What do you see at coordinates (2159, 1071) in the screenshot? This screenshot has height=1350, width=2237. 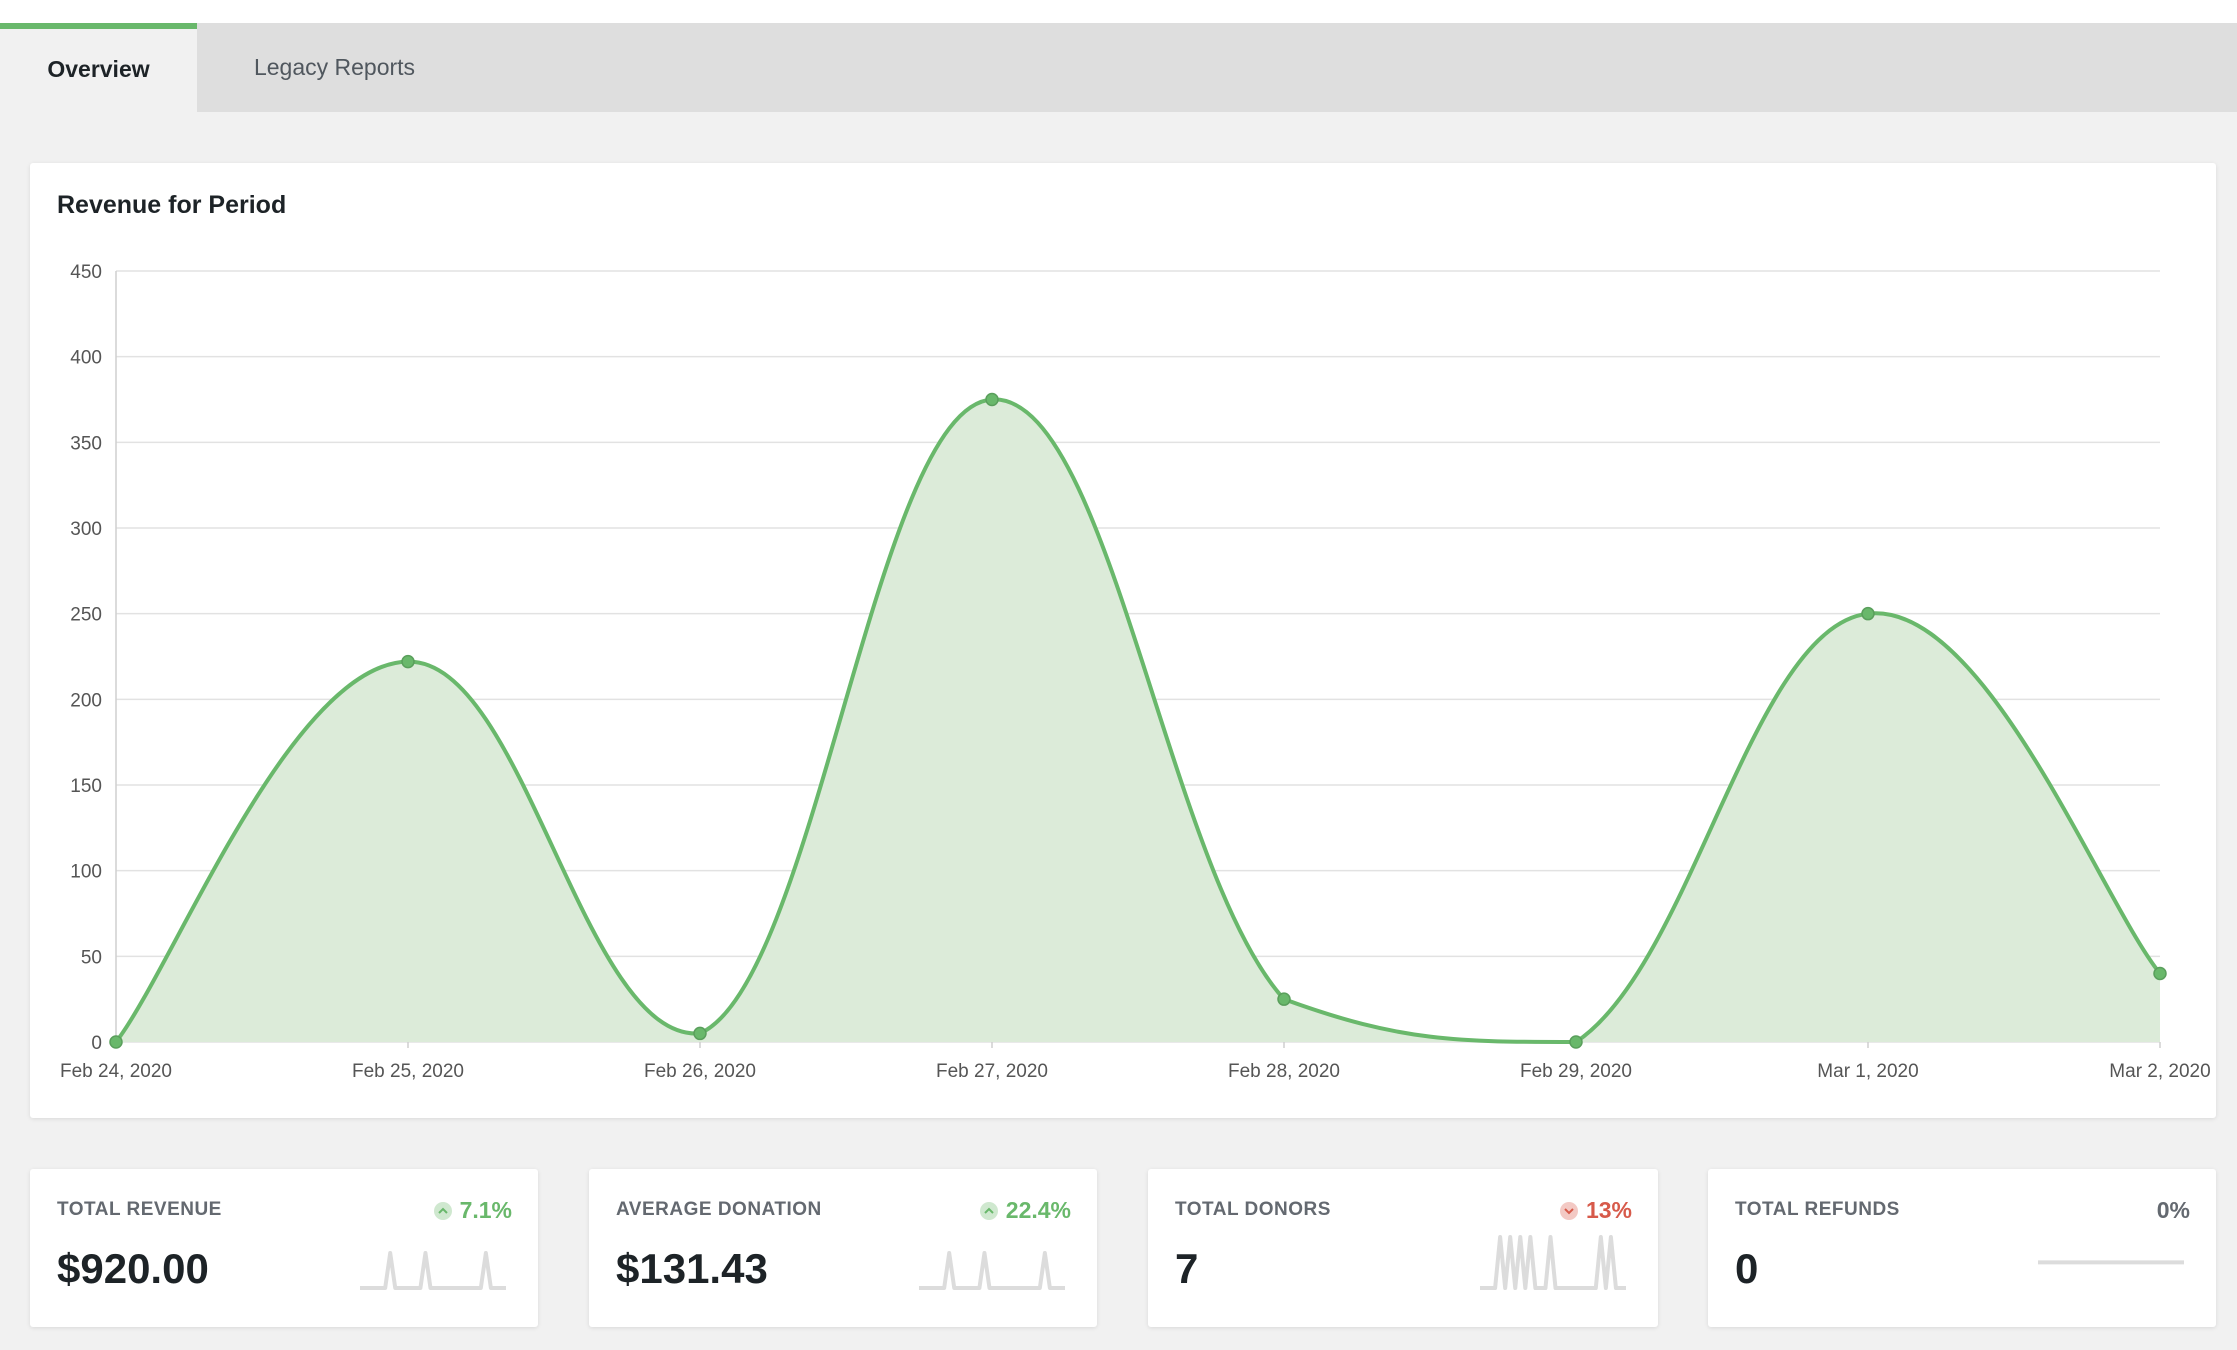 I see `x-tick-label: Mar 2, 2020` at bounding box center [2159, 1071].